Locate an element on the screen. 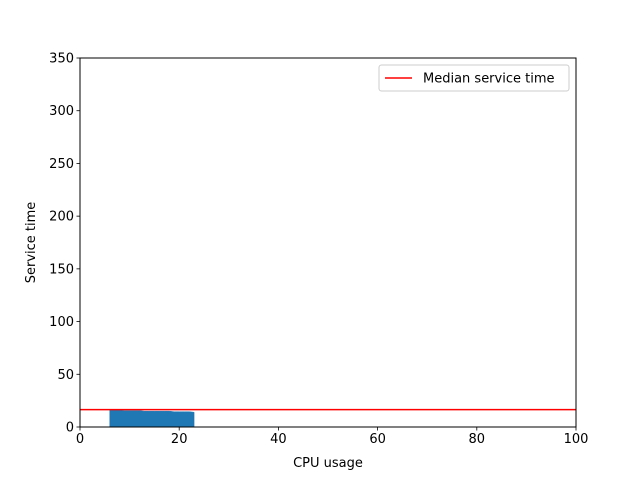 This screenshot has width=640, height=485. legend-label: Median service time is located at coordinates (489, 79).